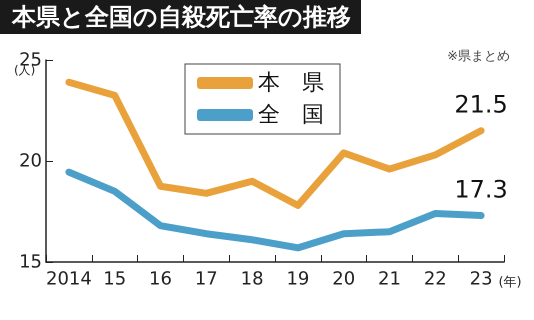 This screenshot has height=320, width=534. What do you see at coordinates (206, 279) in the screenshot?
I see `x-tick-label: 17` at bounding box center [206, 279].